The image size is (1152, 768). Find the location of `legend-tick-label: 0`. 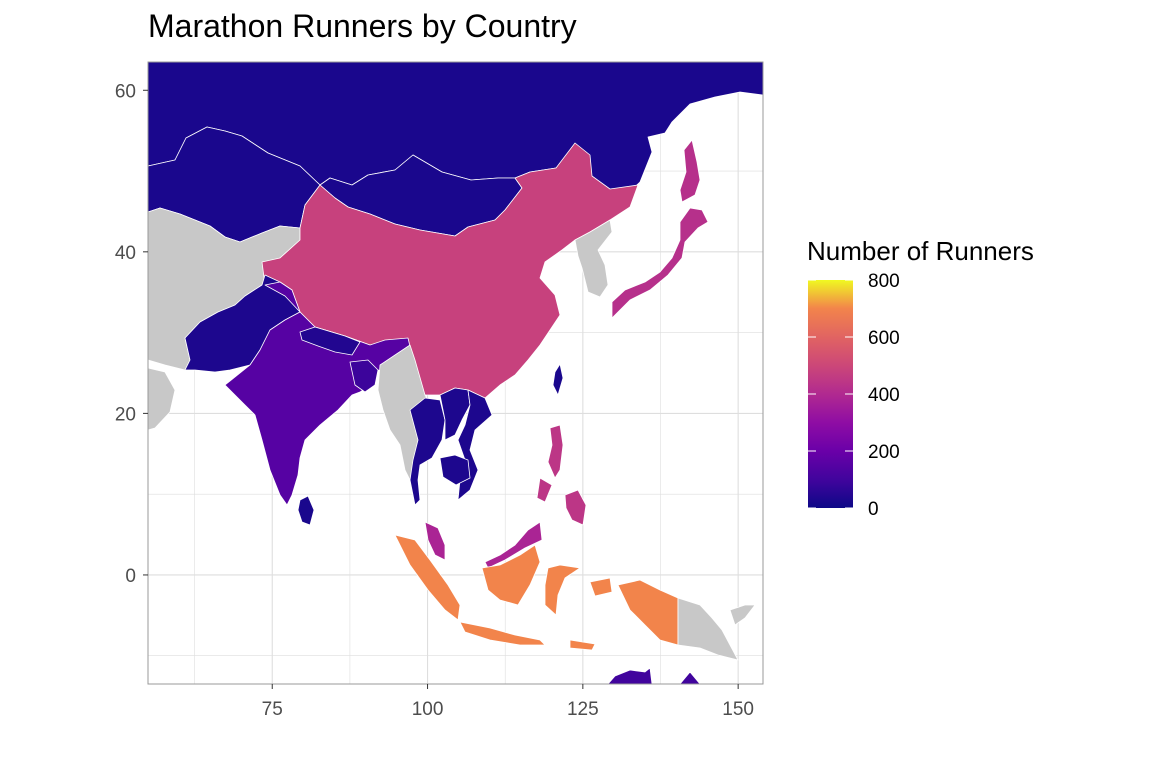

legend-tick-label: 0 is located at coordinates (873, 509).